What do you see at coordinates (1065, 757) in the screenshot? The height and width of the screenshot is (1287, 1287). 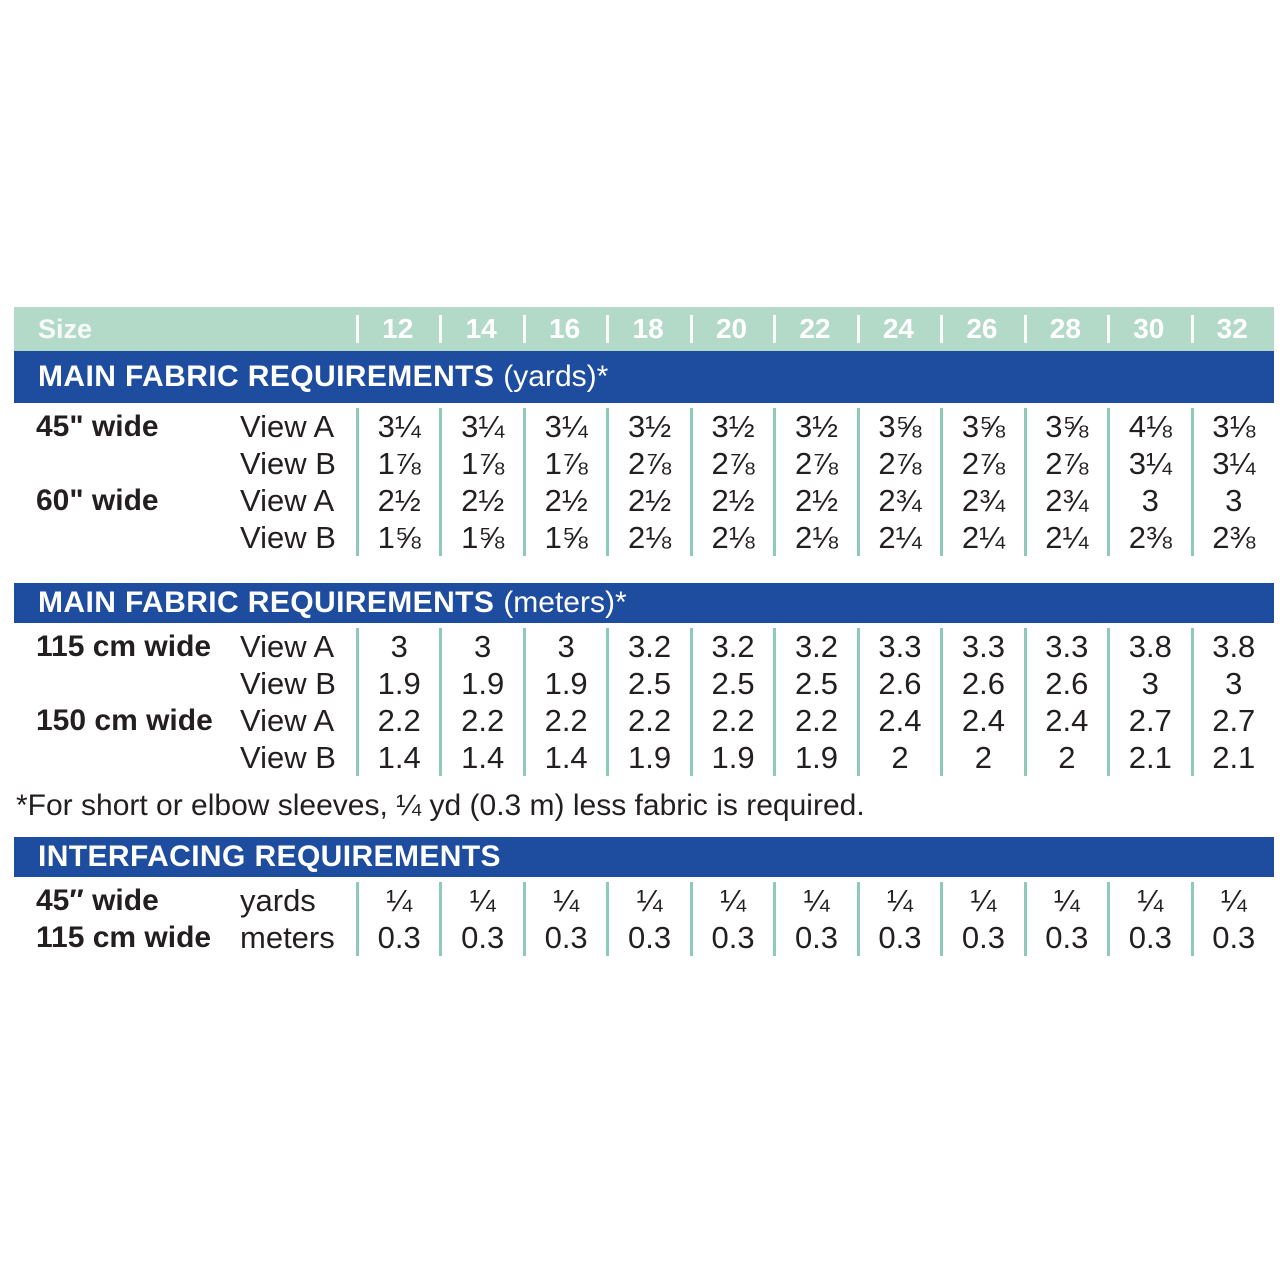 I see `value-cell: 2` at bounding box center [1065, 757].